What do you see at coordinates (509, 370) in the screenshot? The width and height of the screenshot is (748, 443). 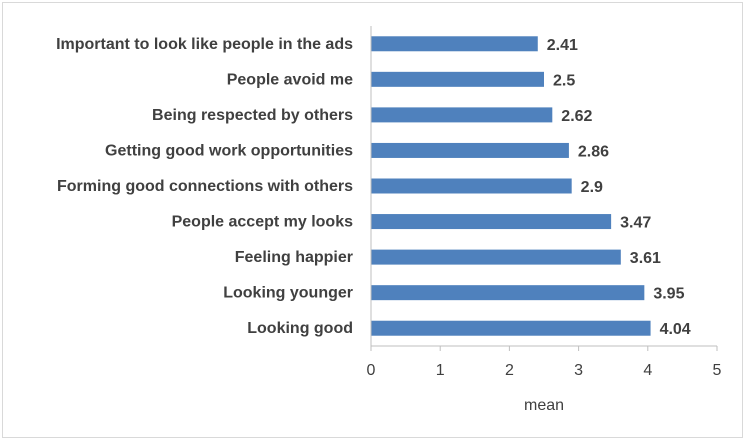 I see `x-tick-label: 2` at bounding box center [509, 370].